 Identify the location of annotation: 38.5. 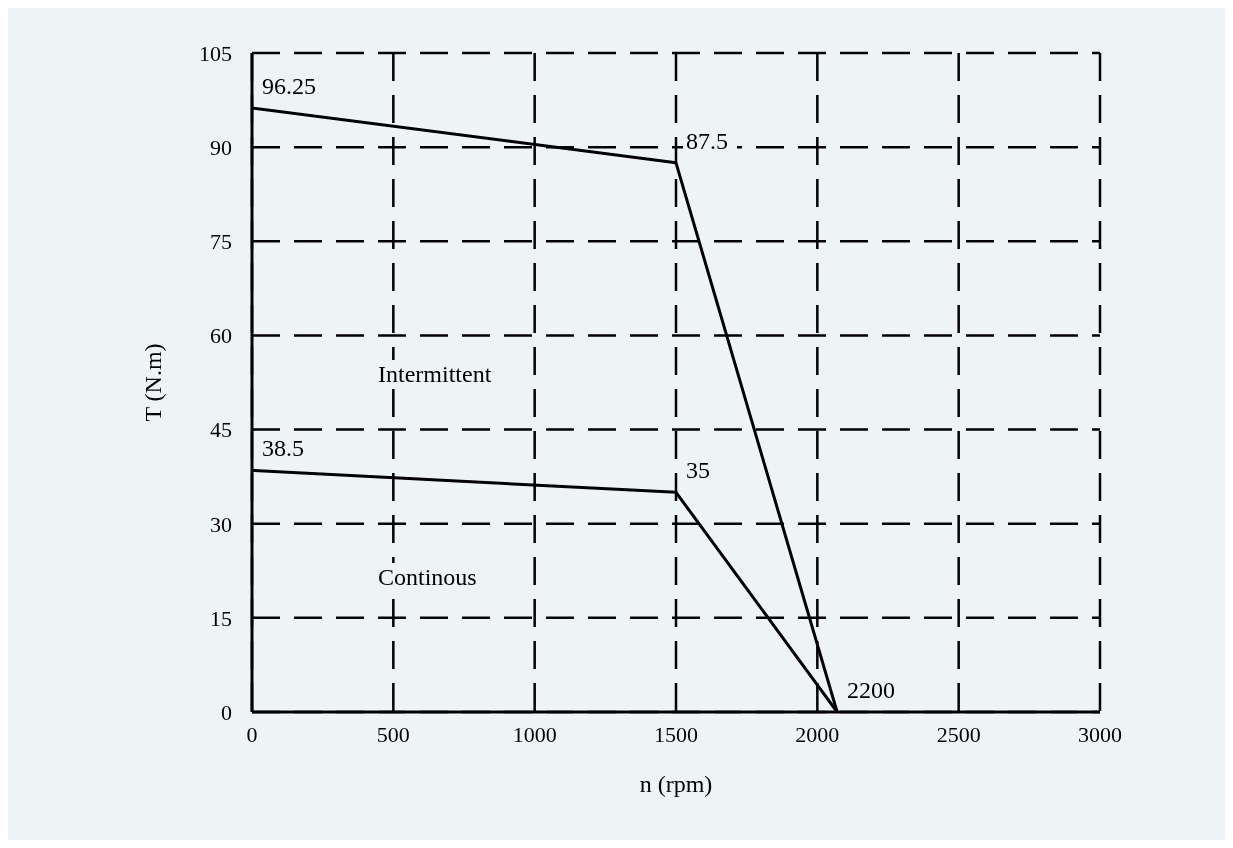
(283, 448).